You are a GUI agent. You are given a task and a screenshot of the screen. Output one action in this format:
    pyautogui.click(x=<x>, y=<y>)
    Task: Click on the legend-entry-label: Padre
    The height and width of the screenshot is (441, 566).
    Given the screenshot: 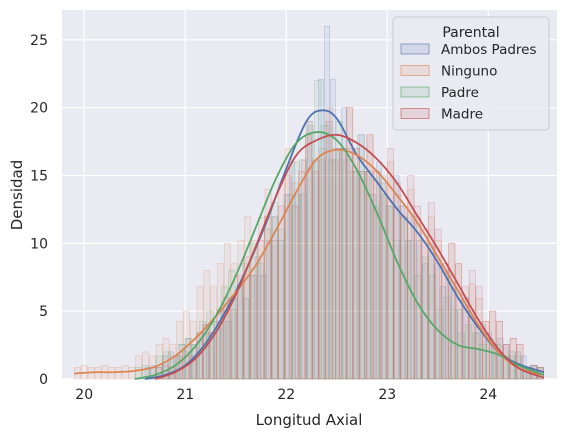 What is the action you would take?
    pyautogui.click(x=460, y=93)
    